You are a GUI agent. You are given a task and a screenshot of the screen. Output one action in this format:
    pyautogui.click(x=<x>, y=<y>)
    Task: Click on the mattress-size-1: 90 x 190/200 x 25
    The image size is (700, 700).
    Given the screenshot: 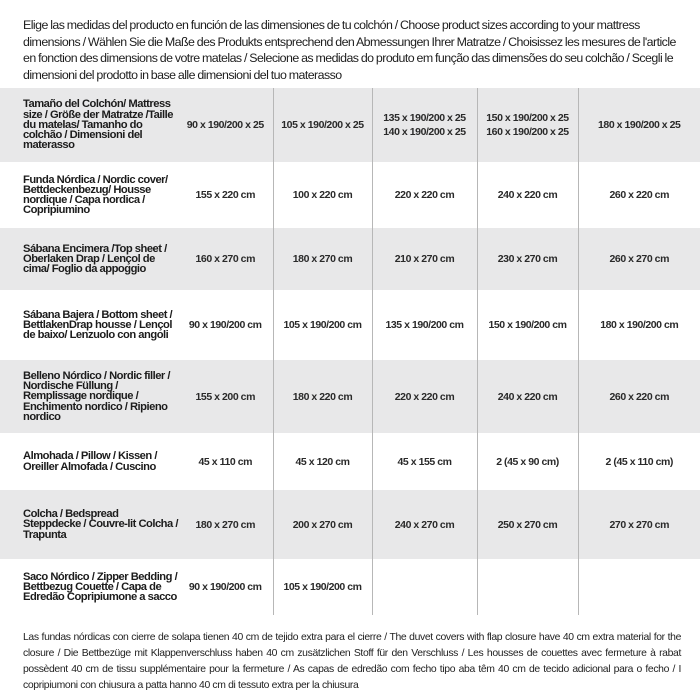 What is the action you would take?
    pyautogui.click(x=225, y=125)
    